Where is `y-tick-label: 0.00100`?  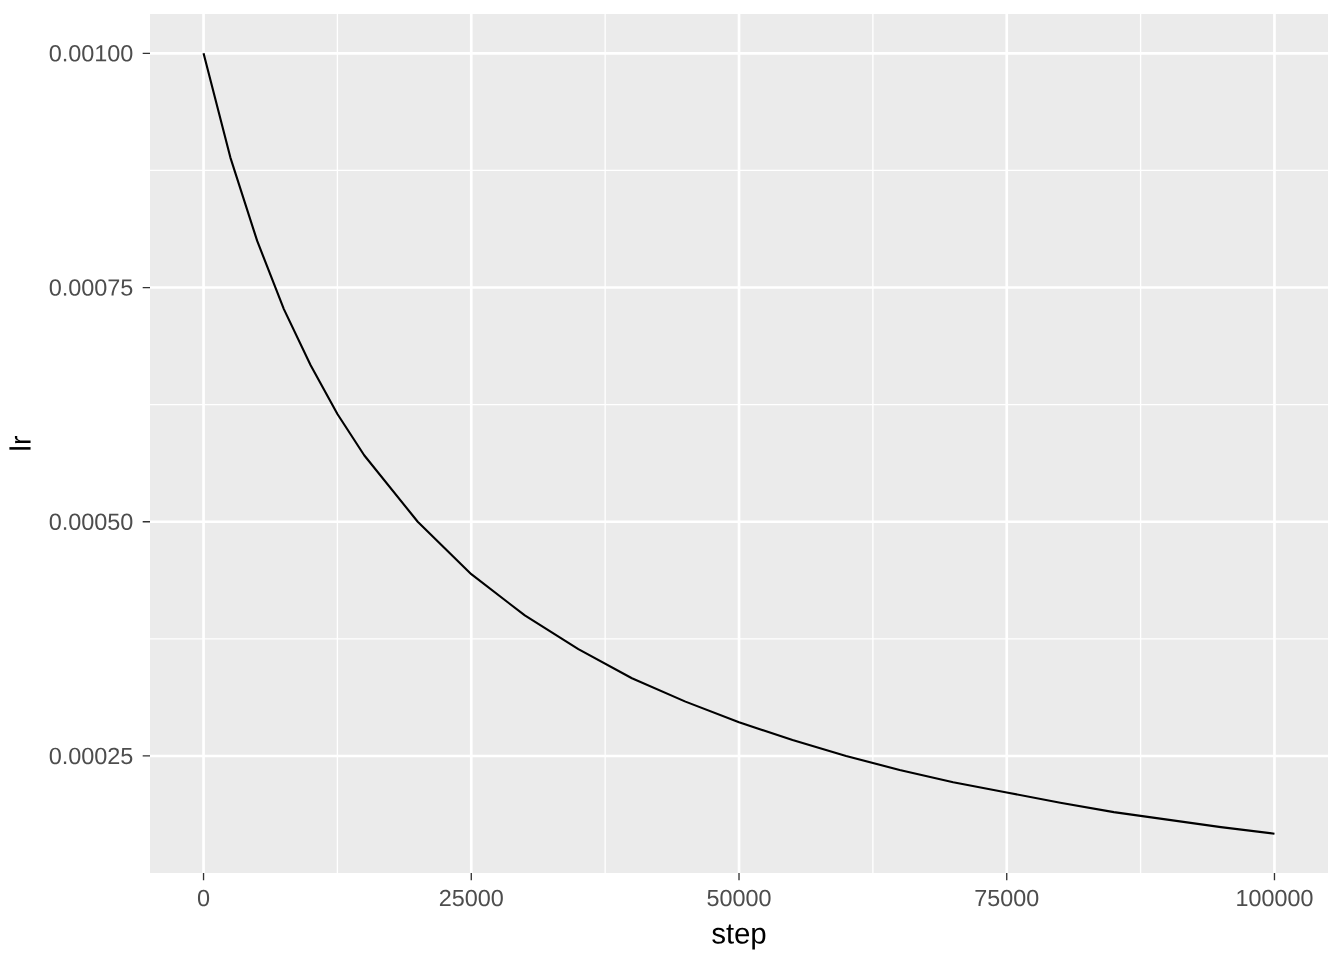
y-tick-label: 0.00100 is located at coordinates (91, 53).